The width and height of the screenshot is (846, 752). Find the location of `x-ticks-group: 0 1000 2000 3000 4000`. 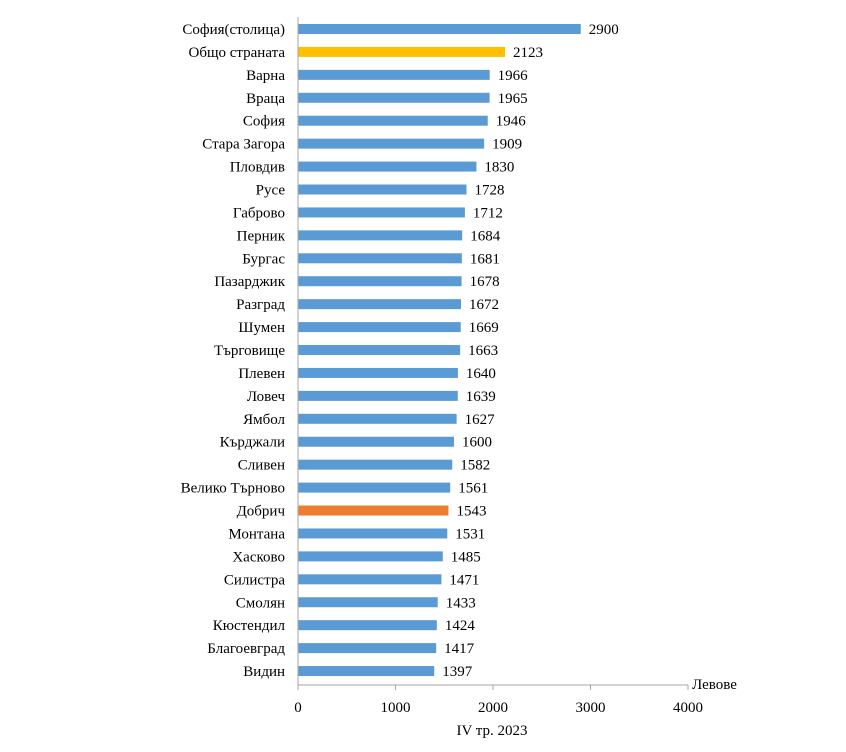

x-ticks-group: 0 1000 2000 3000 4000 is located at coordinates (498, 700).